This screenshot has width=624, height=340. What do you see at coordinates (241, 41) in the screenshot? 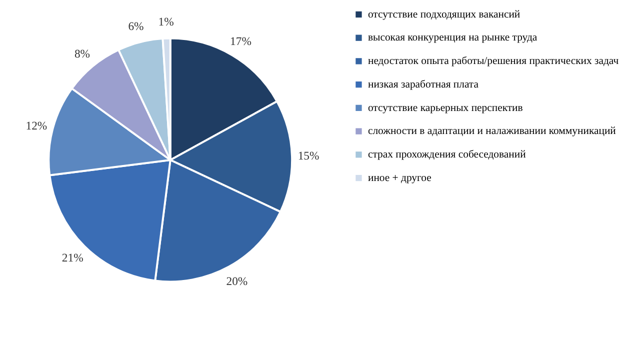
I see `data-label: 17%` at bounding box center [241, 41].